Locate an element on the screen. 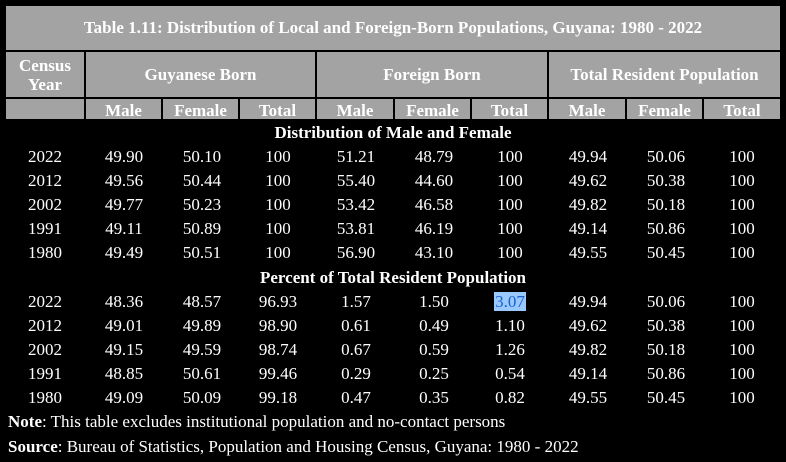 The image size is (786, 462). value-cell: 49.09 is located at coordinates (124, 398).